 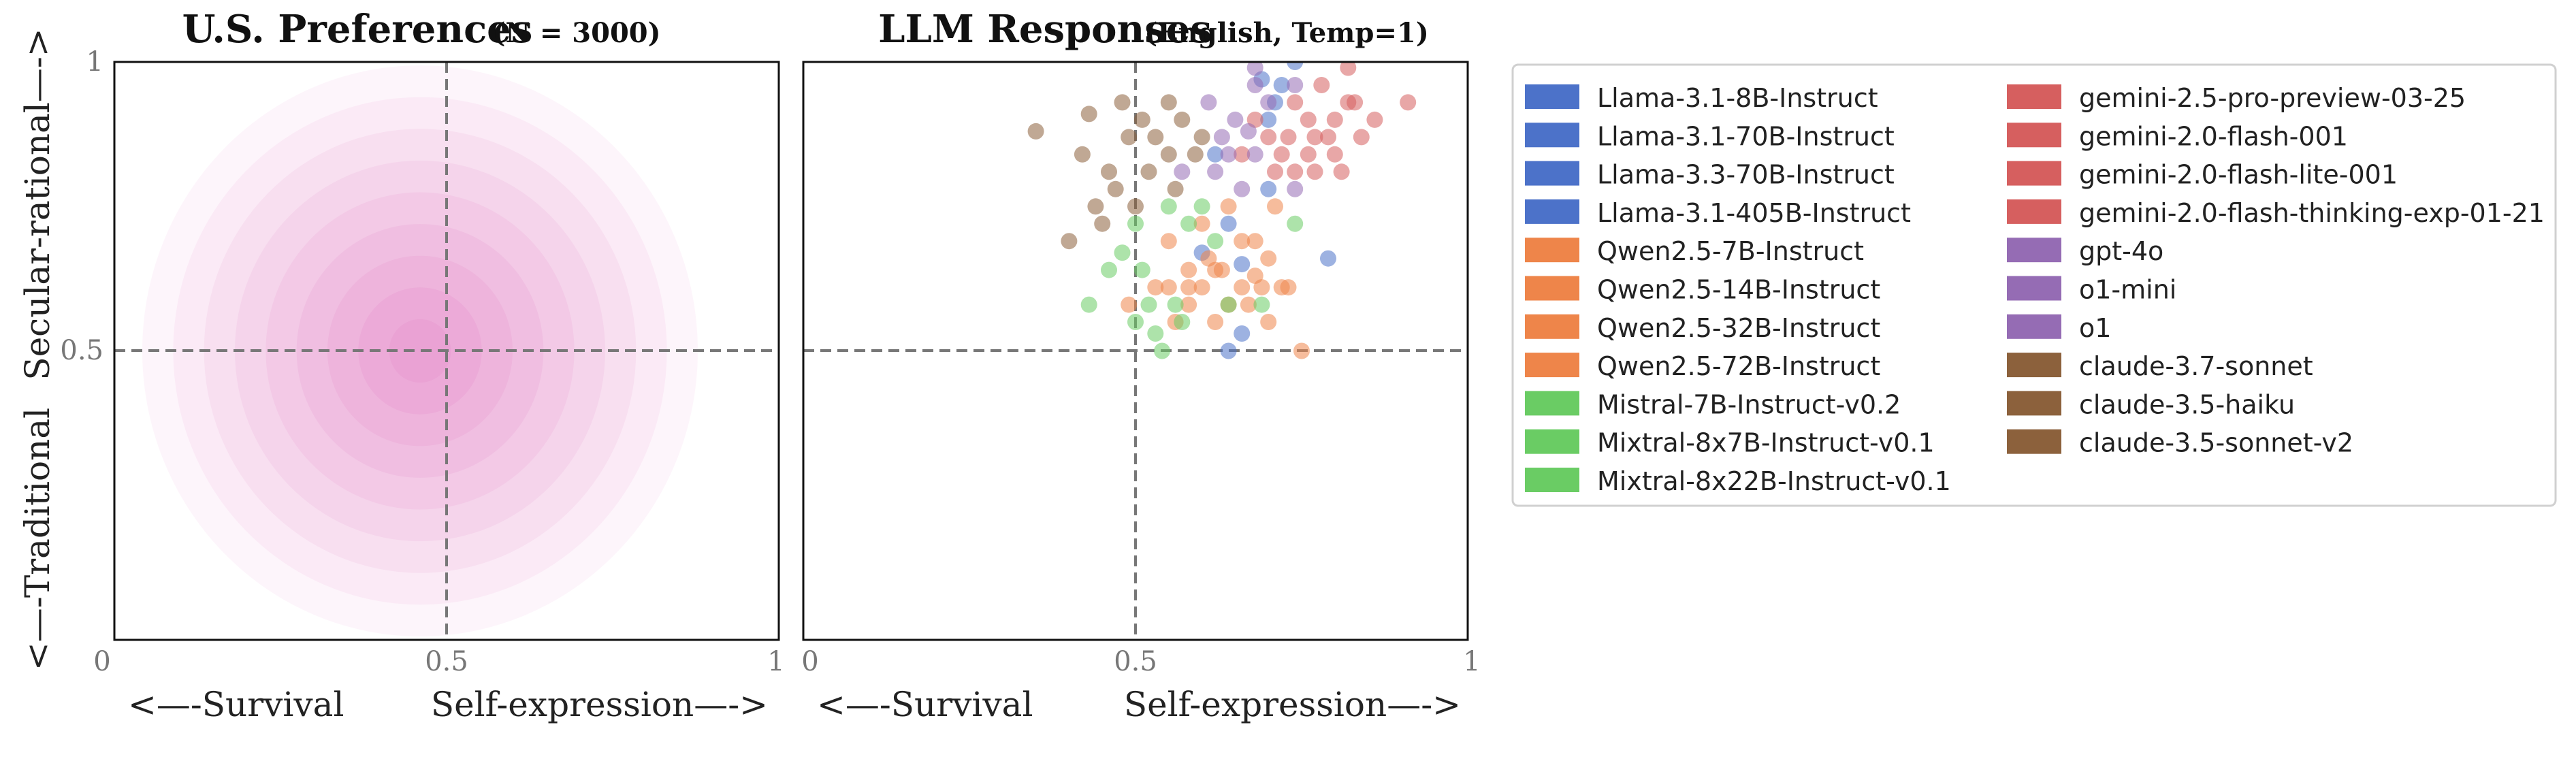 I want to click on density-xlabel-right: Self-expression—->, so click(x=599, y=705).